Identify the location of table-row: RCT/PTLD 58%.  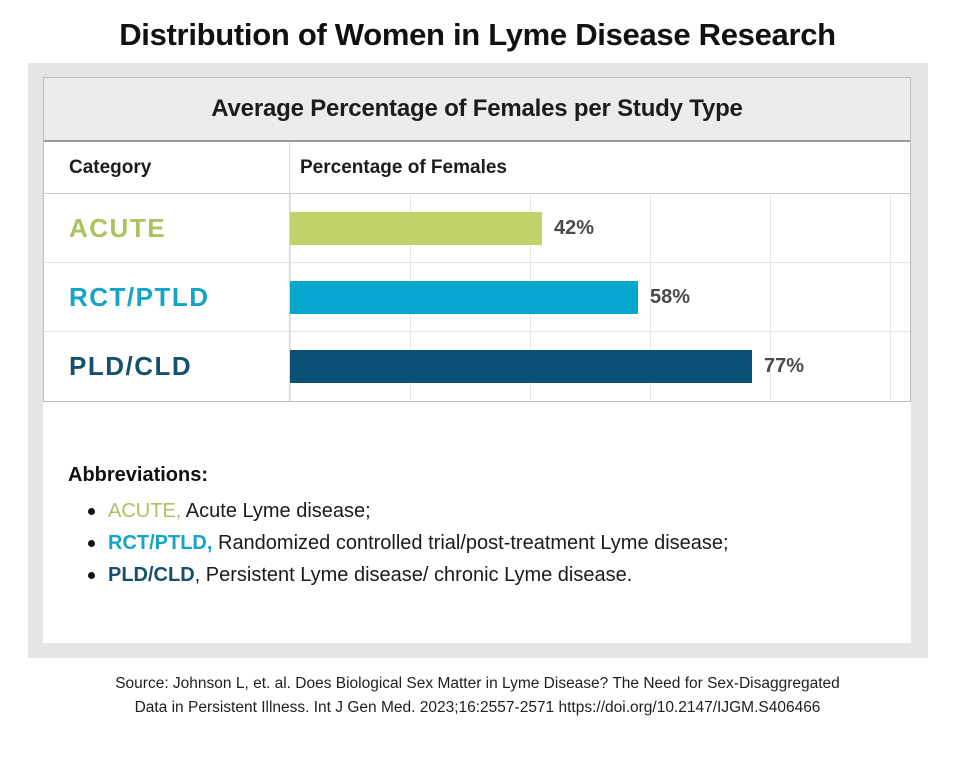
(477, 297).